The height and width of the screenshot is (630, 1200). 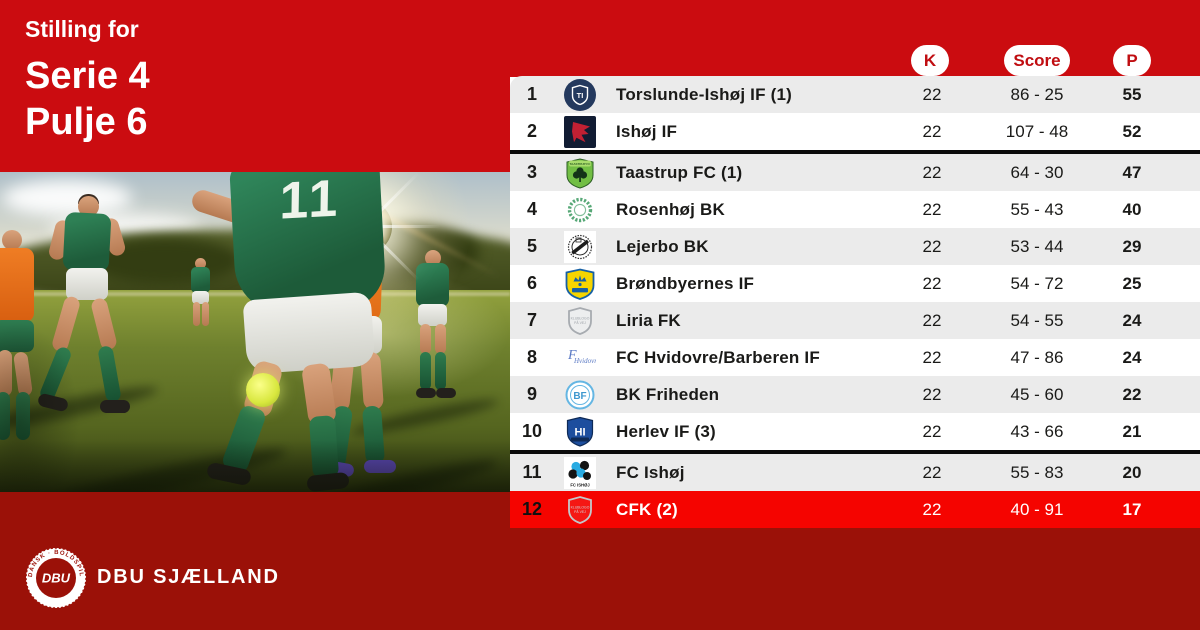 What do you see at coordinates (1132, 209) in the screenshot?
I see `points: 40` at bounding box center [1132, 209].